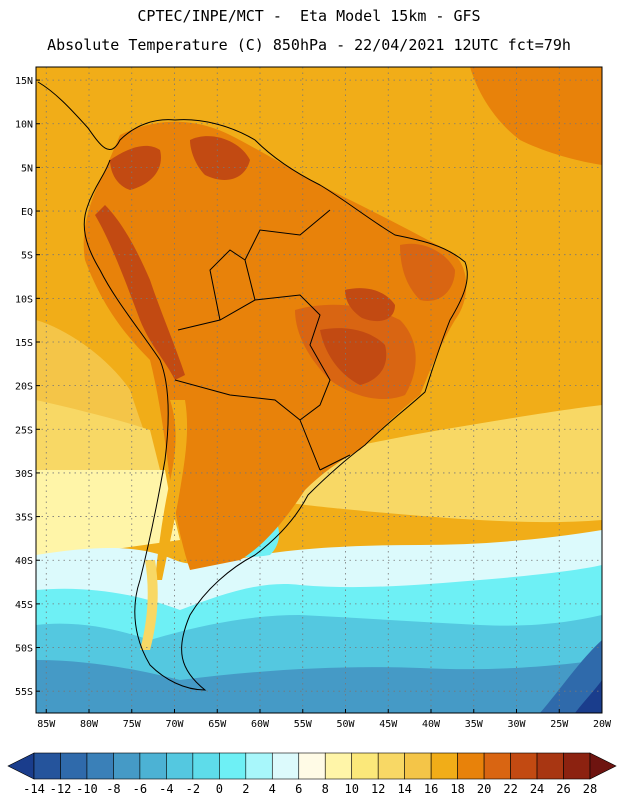 The height and width of the screenshot is (800, 618). What do you see at coordinates (89, 724) in the screenshot?
I see `lon-tick-label: 80W` at bounding box center [89, 724].